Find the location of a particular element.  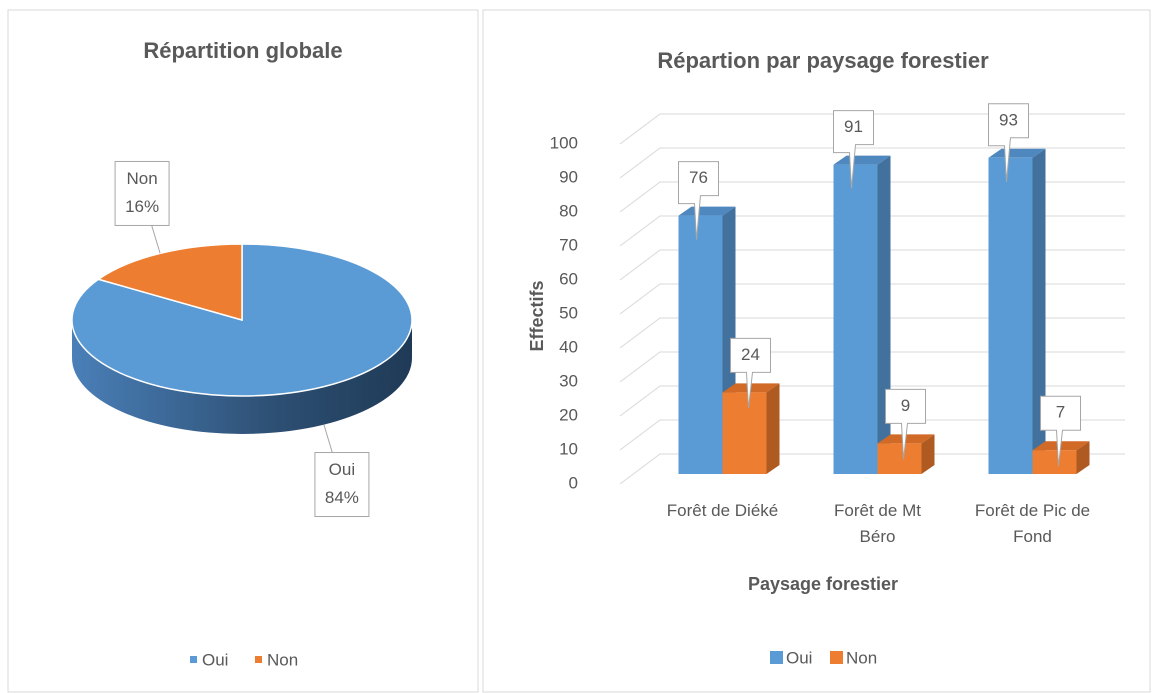

y-tick-label: 50 is located at coordinates (568, 312).